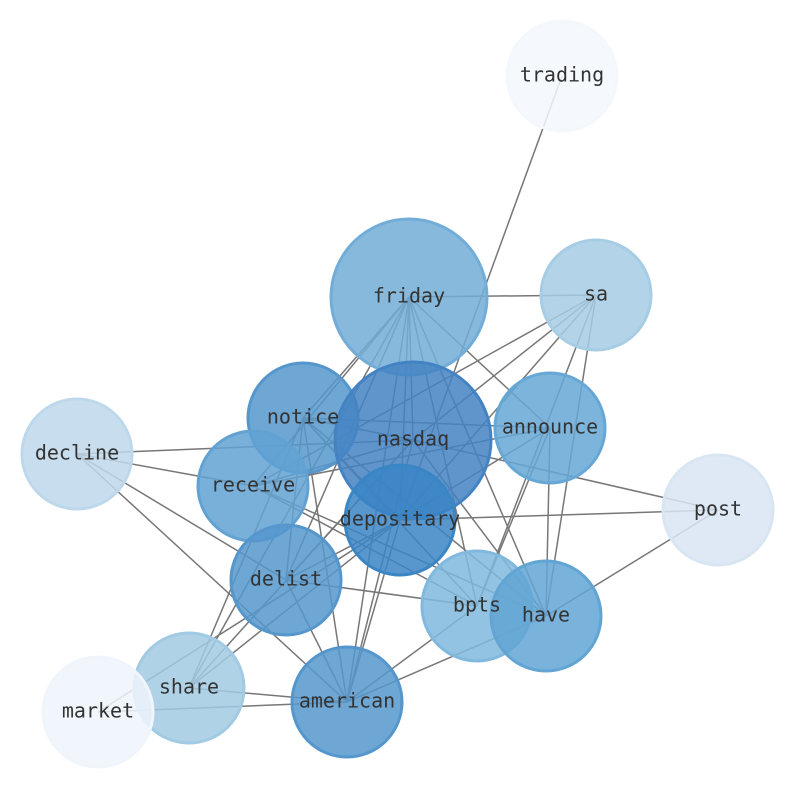  Describe the element at coordinates (189, 687) in the screenshot. I see `node-label: share` at that location.